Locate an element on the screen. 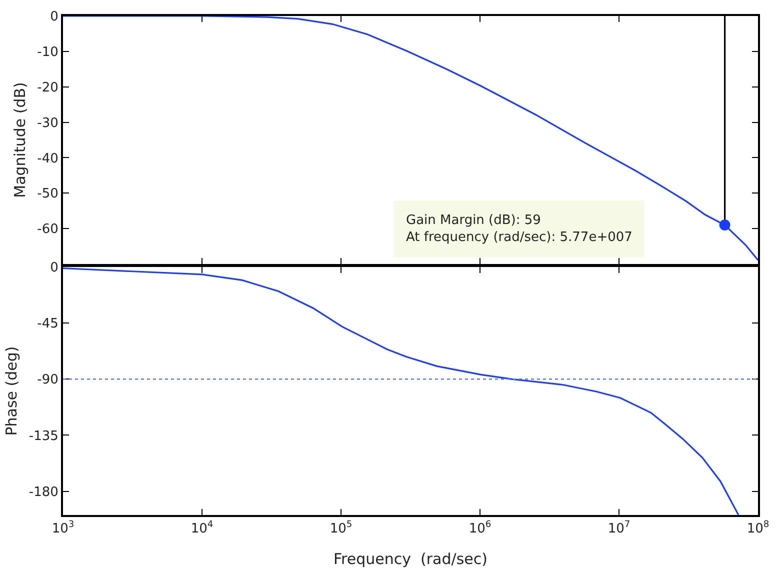 The height and width of the screenshot is (586, 779). y-tick-label: -45 is located at coordinates (47, 324).